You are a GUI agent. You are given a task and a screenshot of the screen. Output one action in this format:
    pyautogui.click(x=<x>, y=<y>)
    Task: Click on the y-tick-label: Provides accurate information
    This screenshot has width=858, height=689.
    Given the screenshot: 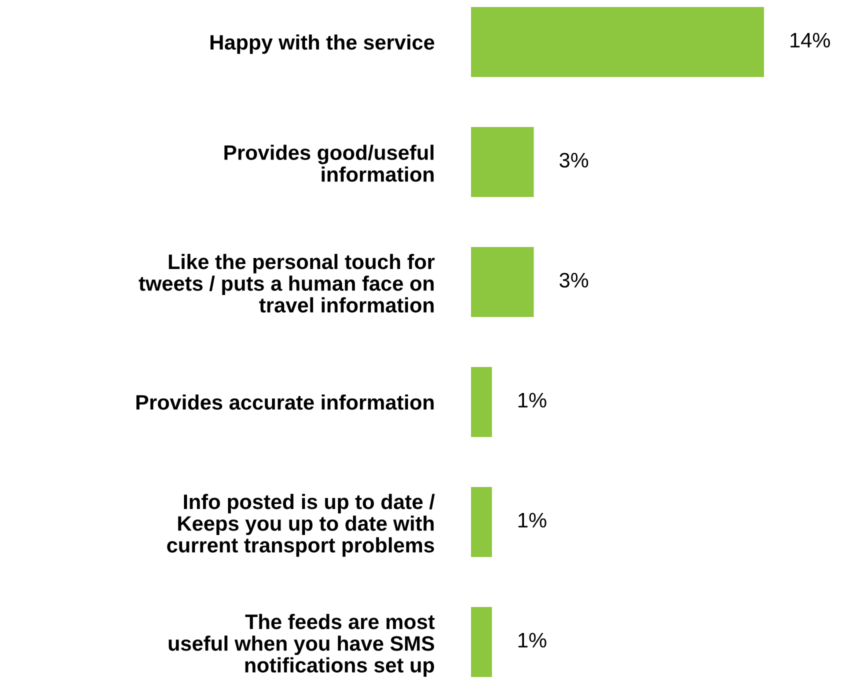 What is the action you would take?
    pyautogui.click(x=285, y=402)
    